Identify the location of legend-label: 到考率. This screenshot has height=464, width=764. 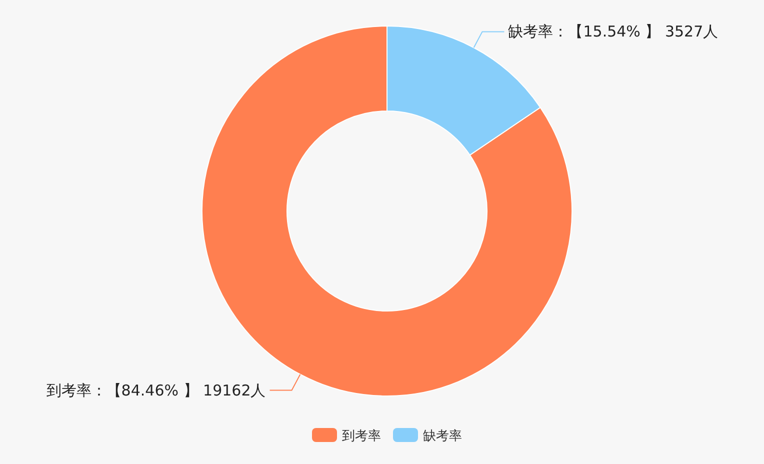
(361, 436).